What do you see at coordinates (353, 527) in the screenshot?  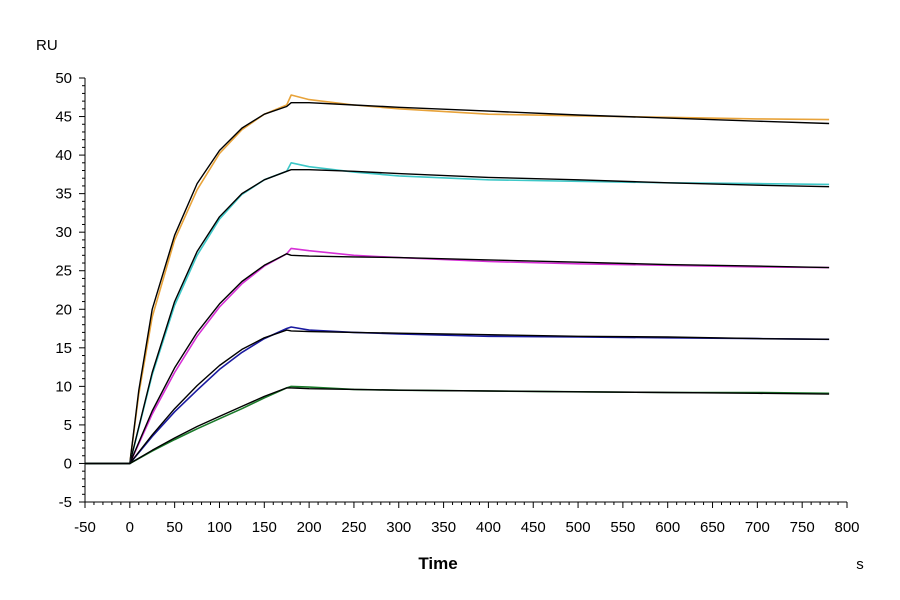 I see `x-tick-label: 250` at bounding box center [353, 527].